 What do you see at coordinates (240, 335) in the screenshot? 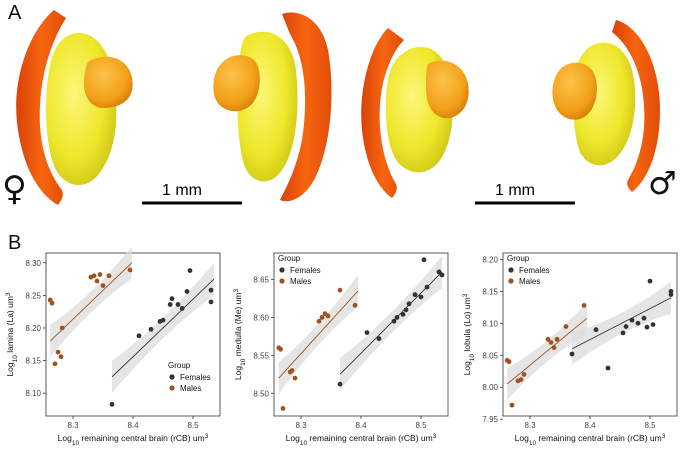
I see `y-axis-label: Log10 medulla (Me) um3` at bounding box center [240, 335].